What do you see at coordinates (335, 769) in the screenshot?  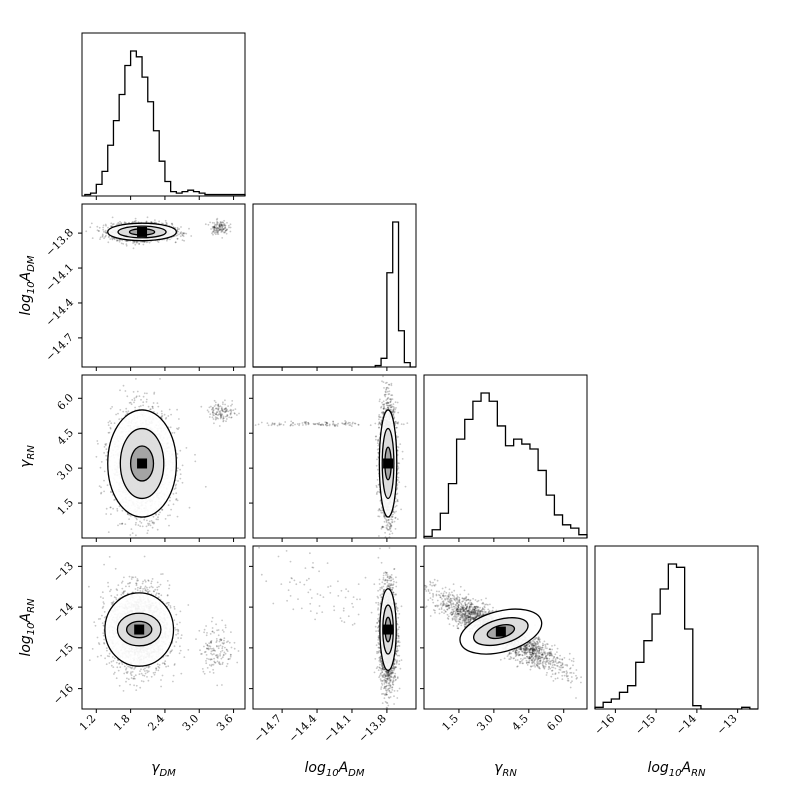 I see `x-axis-label-log10_adm: log10ADM` at bounding box center [335, 769].